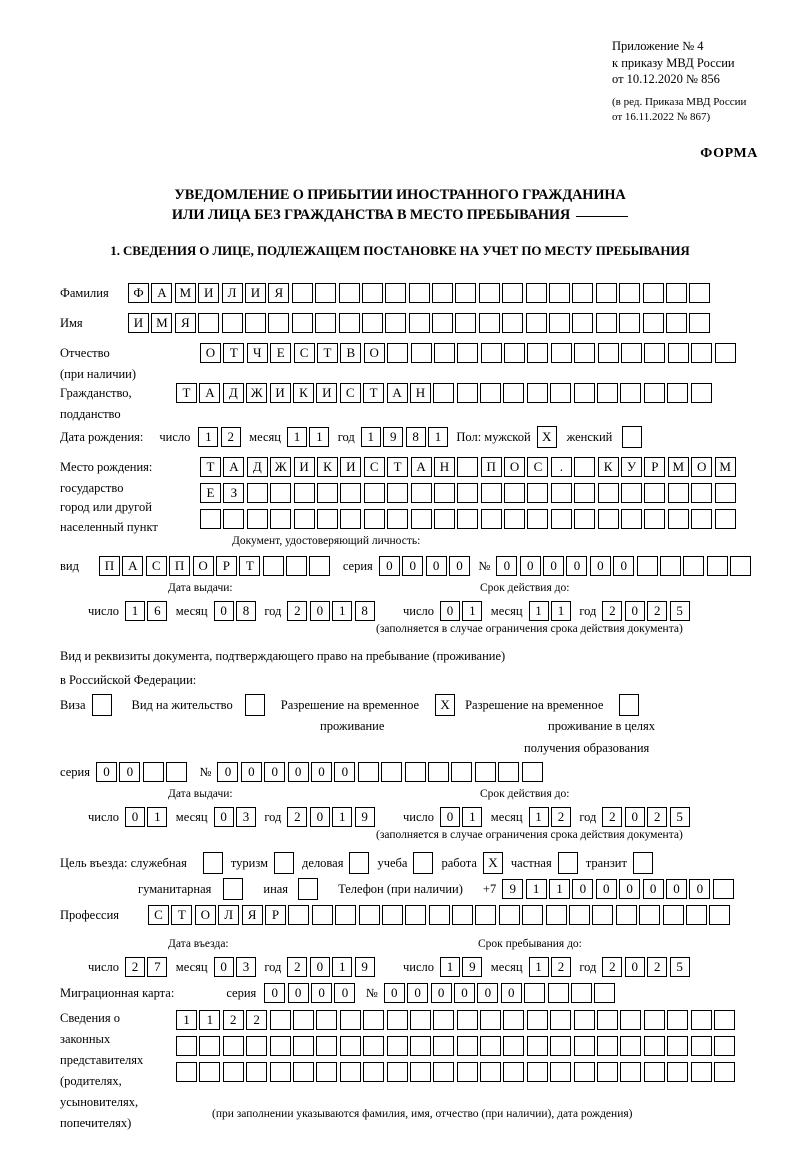 This screenshot has width=800, height=1163. Describe the element at coordinates (559, 889) in the screenshot. I see `char-cell: 1` at that location.